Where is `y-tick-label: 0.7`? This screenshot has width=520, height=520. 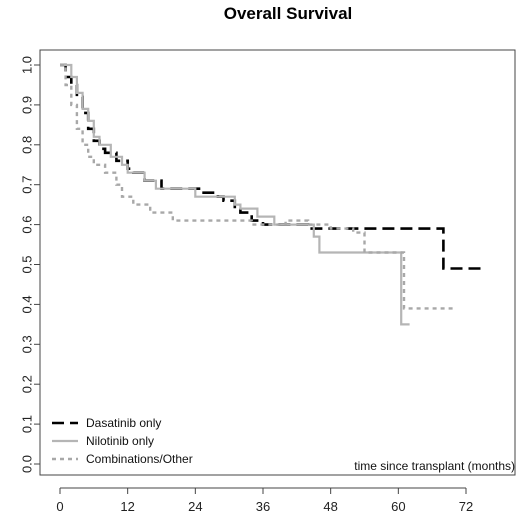 y-tick-label: 0.7 is located at coordinates (27, 185).